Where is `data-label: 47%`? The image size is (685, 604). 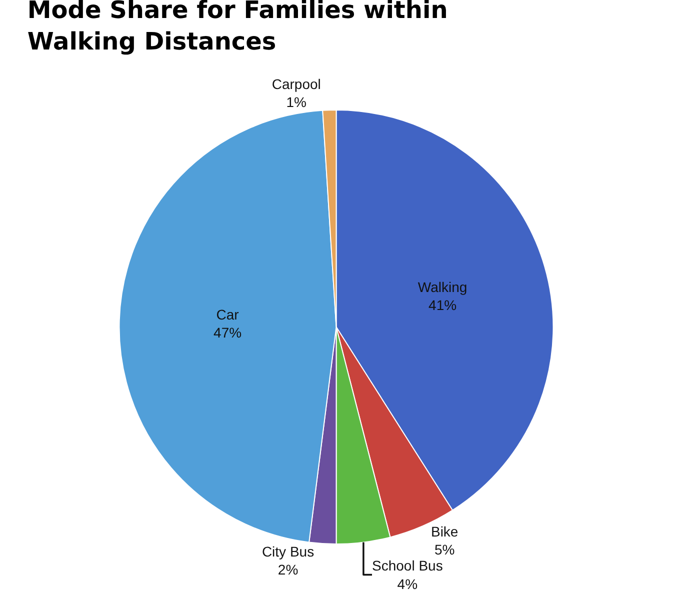 data-label: 47% is located at coordinates (228, 332).